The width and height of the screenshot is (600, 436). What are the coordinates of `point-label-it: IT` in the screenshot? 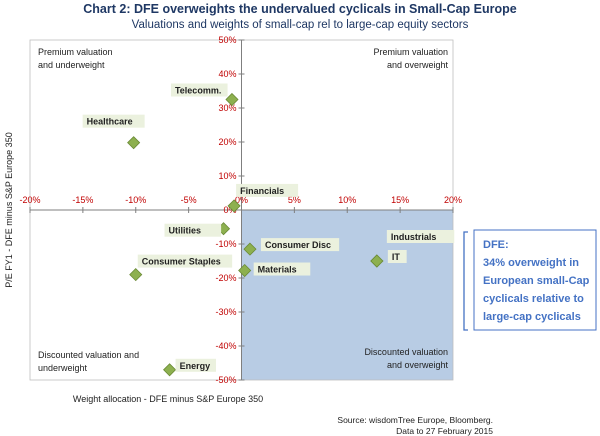 It's located at (396, 257).